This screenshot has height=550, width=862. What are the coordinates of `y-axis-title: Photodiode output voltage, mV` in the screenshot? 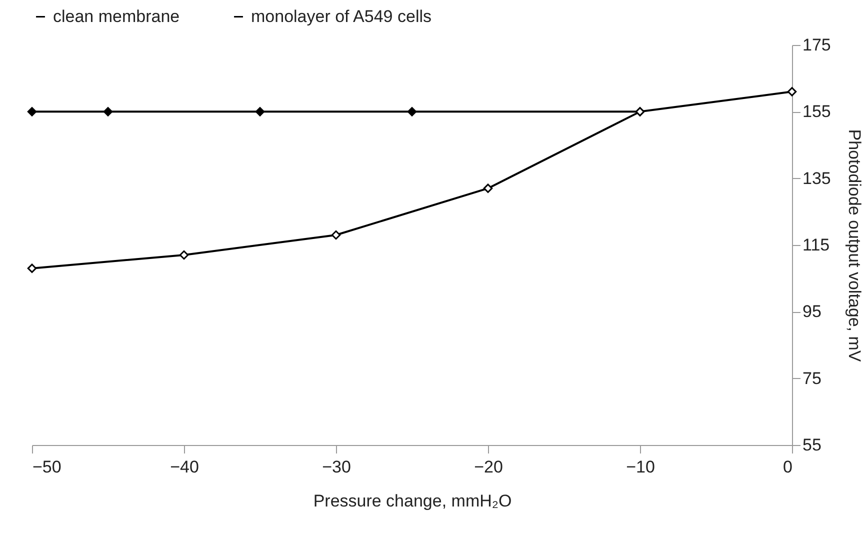 It's located at (853, 245).